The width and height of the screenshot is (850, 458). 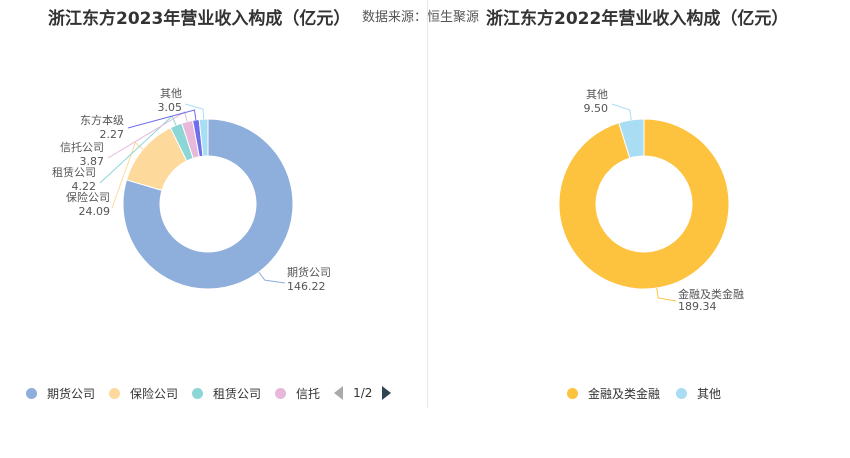 I want to click on legend-pager: 1/2, so click(x=363, y=393).